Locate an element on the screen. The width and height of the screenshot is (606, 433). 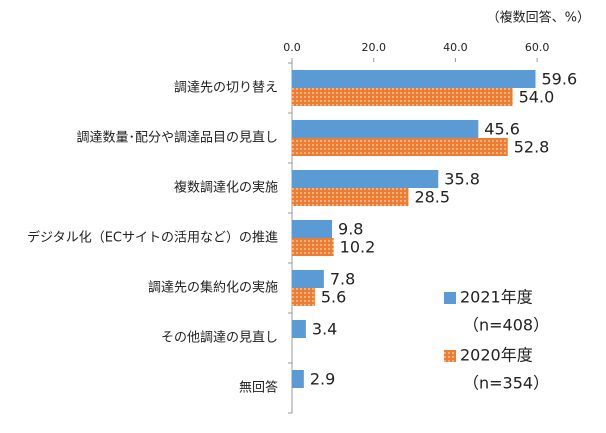
value-label: 54.0 is located at coordinates (537, 97).